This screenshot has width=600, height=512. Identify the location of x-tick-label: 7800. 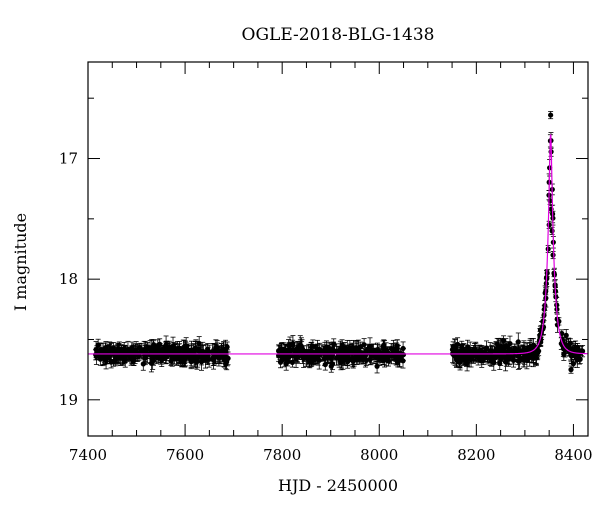
(282, 455).